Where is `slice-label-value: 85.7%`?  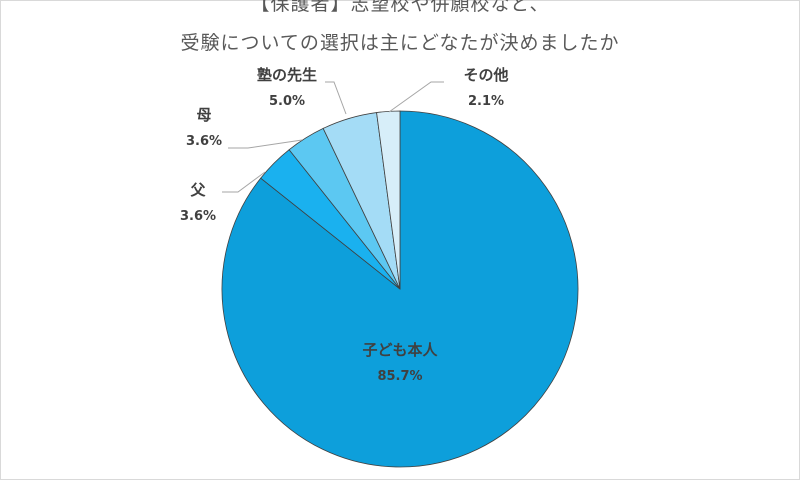
slice-label-value: 85.7% is located at coordinates (399, 376).